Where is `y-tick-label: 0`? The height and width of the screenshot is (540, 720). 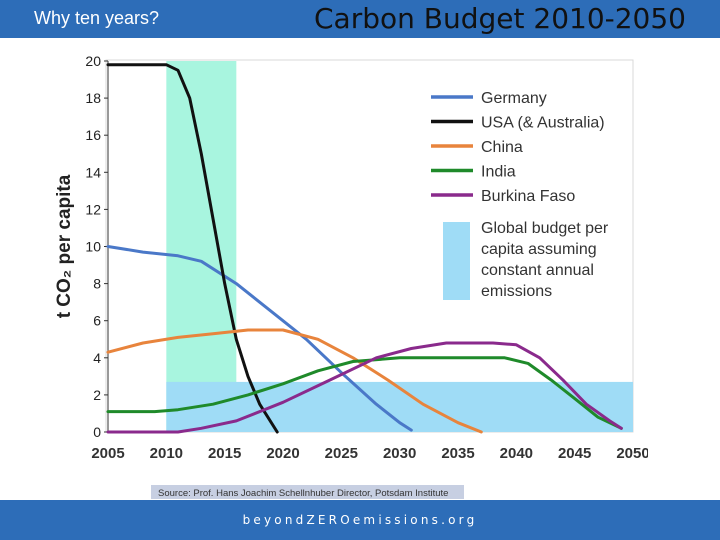
y-tick-label: 0 is located at coordinates (97, 432).